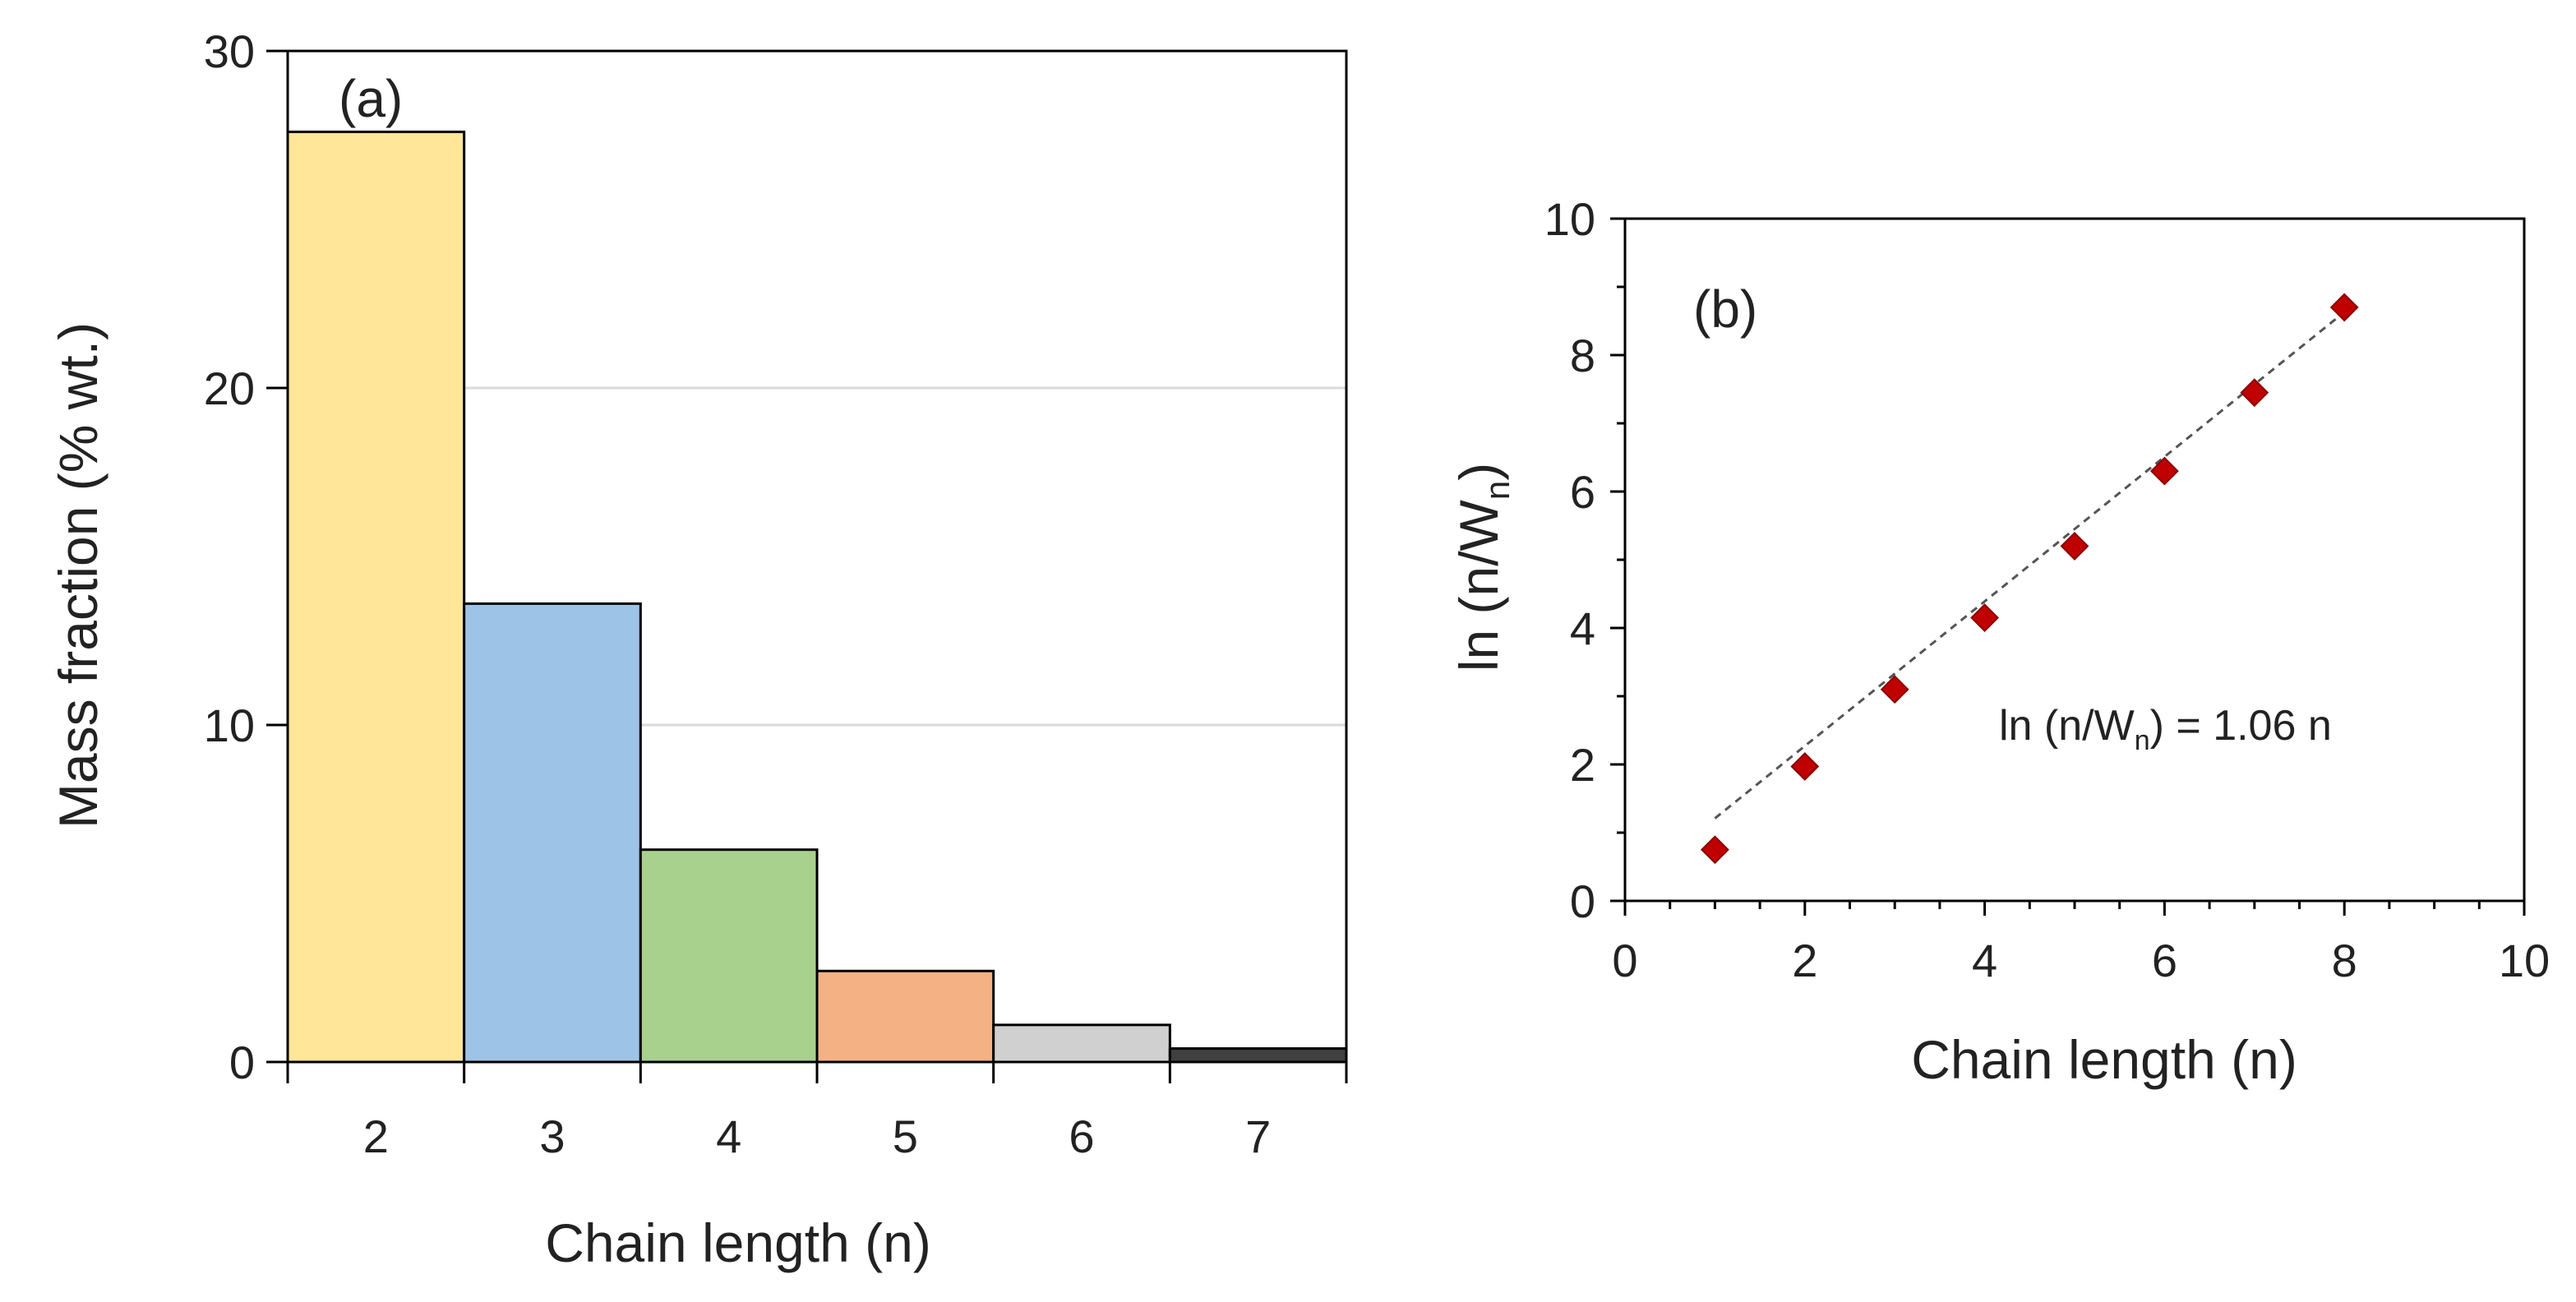 This screenshot has height=1302, width=2576. Describe the element at coordinates (2164, 961) in the screenshot. I see `b-x-tick-label: 6` at that location.